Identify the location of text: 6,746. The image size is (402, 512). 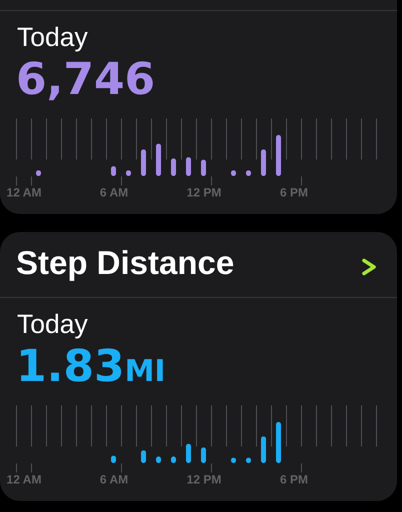
(86, 79).